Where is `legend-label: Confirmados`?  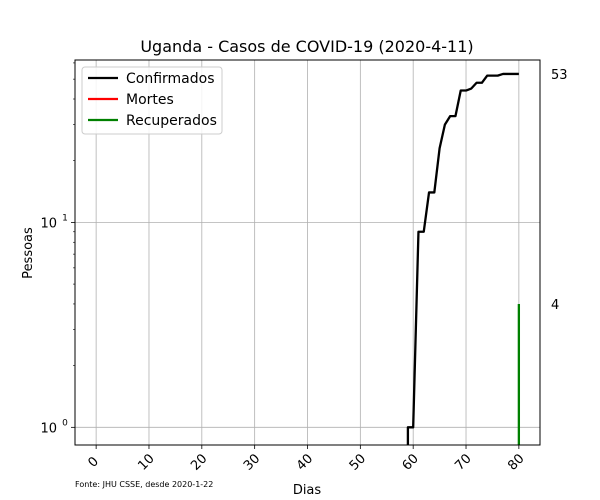 legend-label: Confirmados is located at coordinates (170, 79).